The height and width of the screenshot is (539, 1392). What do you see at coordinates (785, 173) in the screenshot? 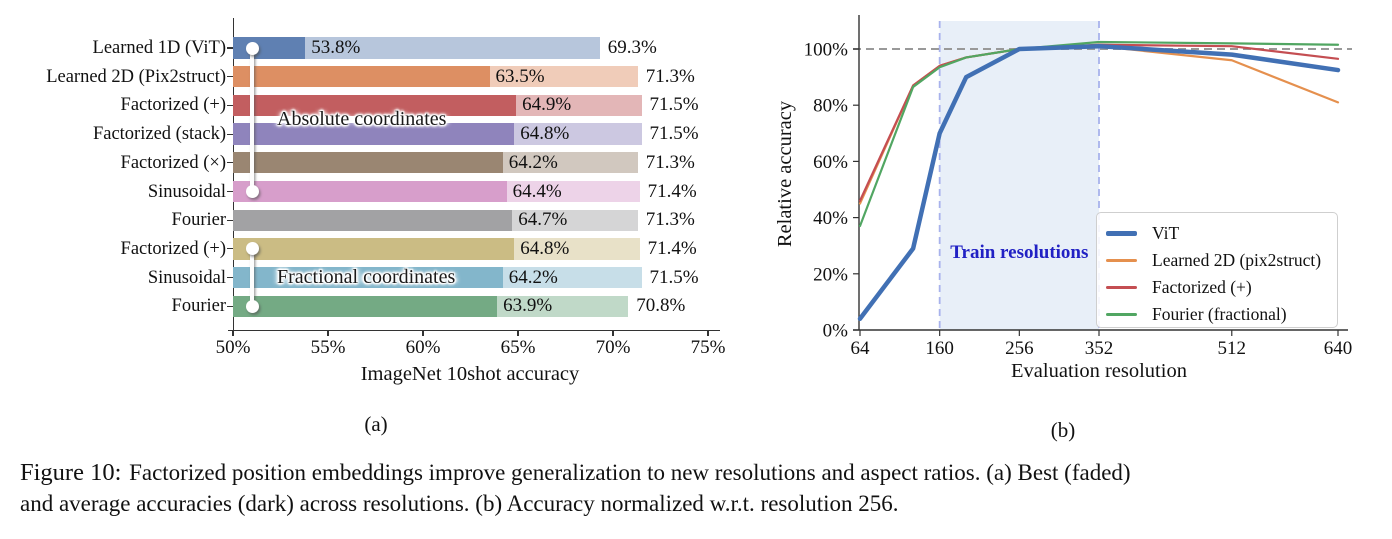
I see `line-chart-y-axis-title: Relative accuracy` at bounding box center [785, 173].